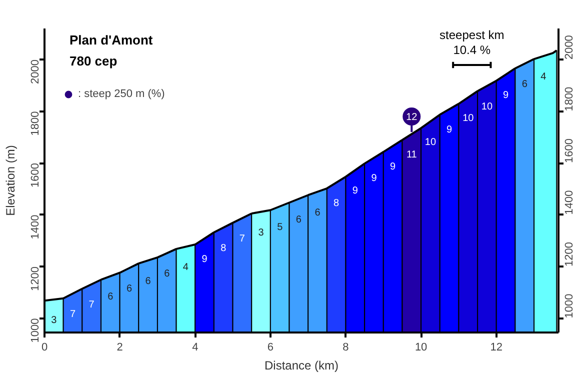  Describe the element at coordinates (301, 365) in the screenshot. I see `x-axis-title: Distance (km)` at that location.